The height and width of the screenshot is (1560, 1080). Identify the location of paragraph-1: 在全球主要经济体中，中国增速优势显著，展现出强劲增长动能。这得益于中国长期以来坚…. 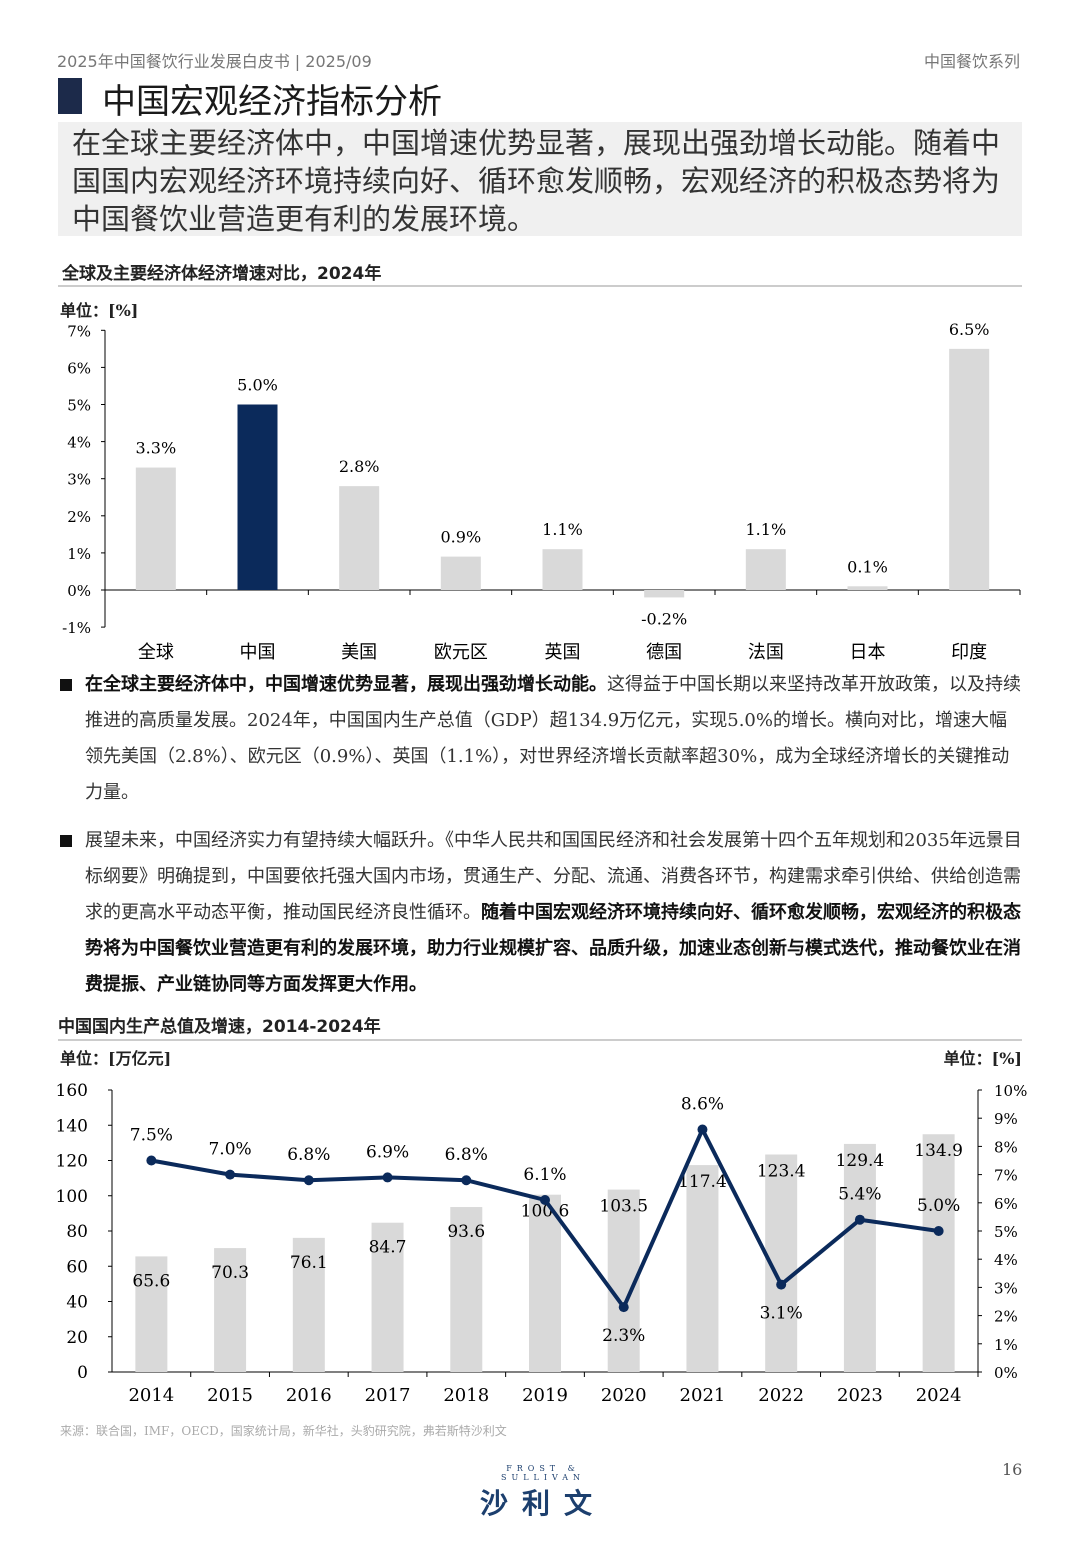
(541, 739).